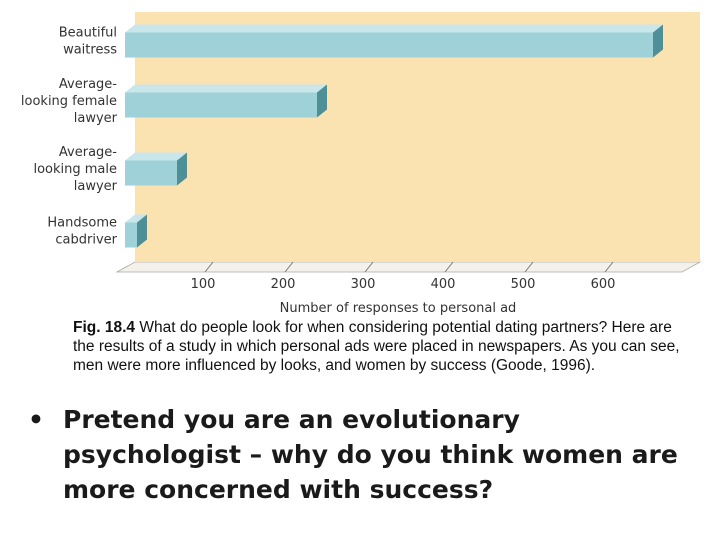  Describe the element at coordinates (523, 284) in the screenshot. I see `x-tick-label-4: 500` at that location.